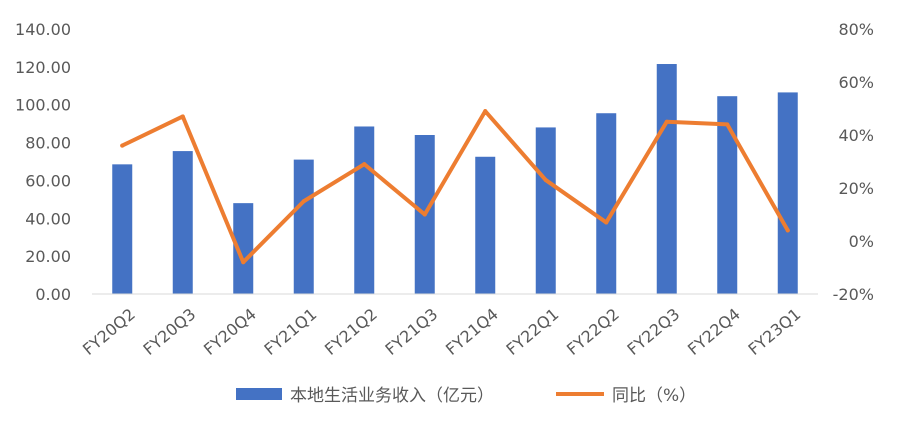 The height and width of the screenshot is (429, 912). I want to click on x-axis-tick-label: FY22Q1, so click(533, 332).